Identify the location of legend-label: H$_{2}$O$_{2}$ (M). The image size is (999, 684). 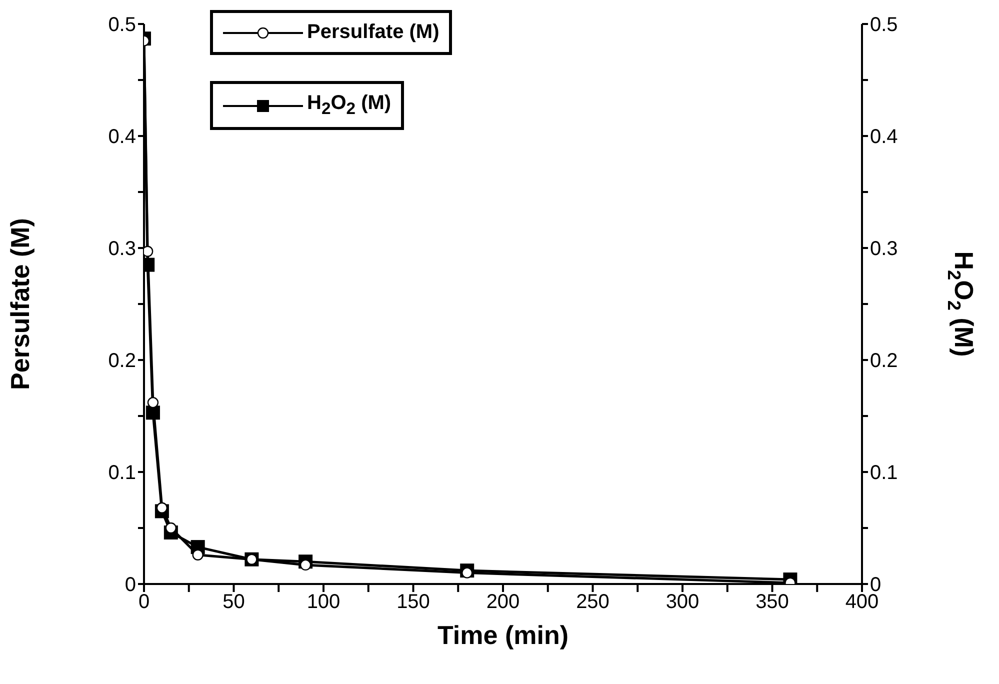
(349, 105).